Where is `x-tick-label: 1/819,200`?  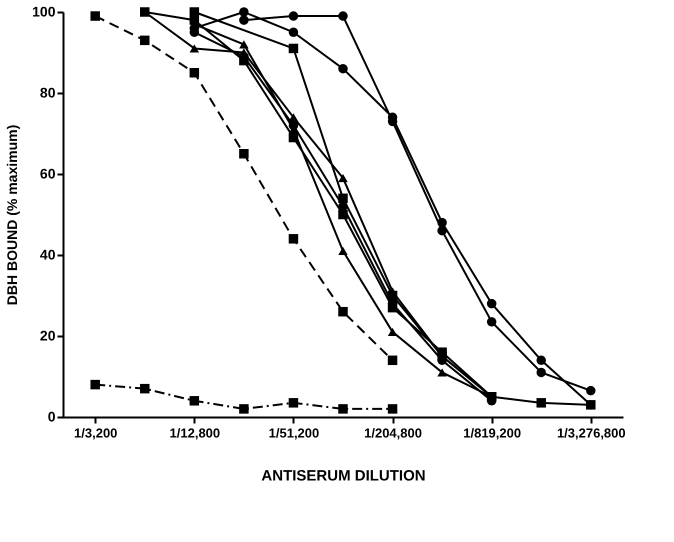 x-tick-label: 1/819,200 is located at coordinates (492, 433).